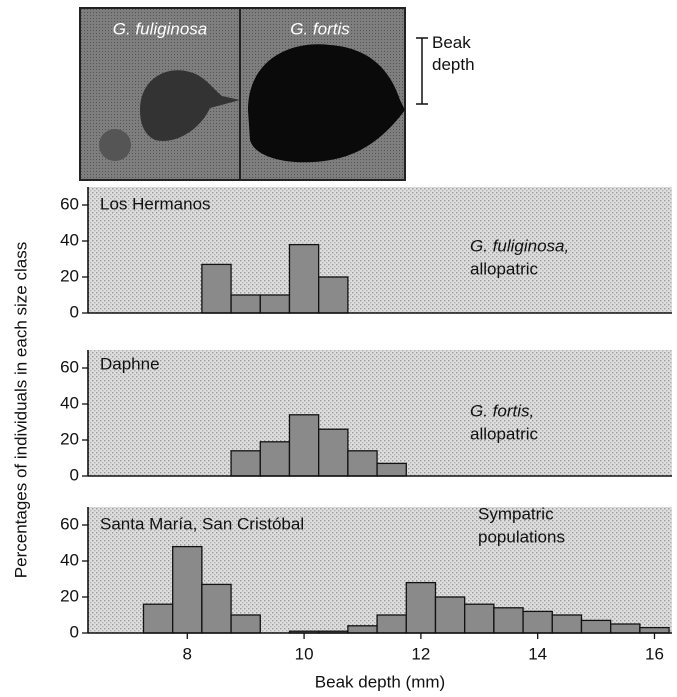 This screenshot has height=697, width=677. I want to click on species-label: G. fortis, so click(320, 28).